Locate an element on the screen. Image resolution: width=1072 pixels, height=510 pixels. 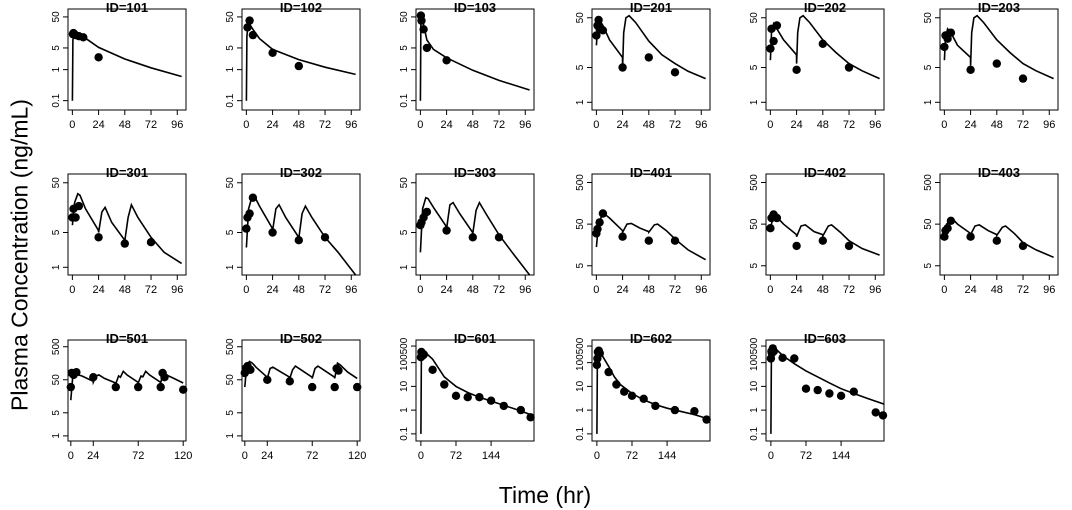
panel-title: ID=302 is located at coordinates (301, 172).